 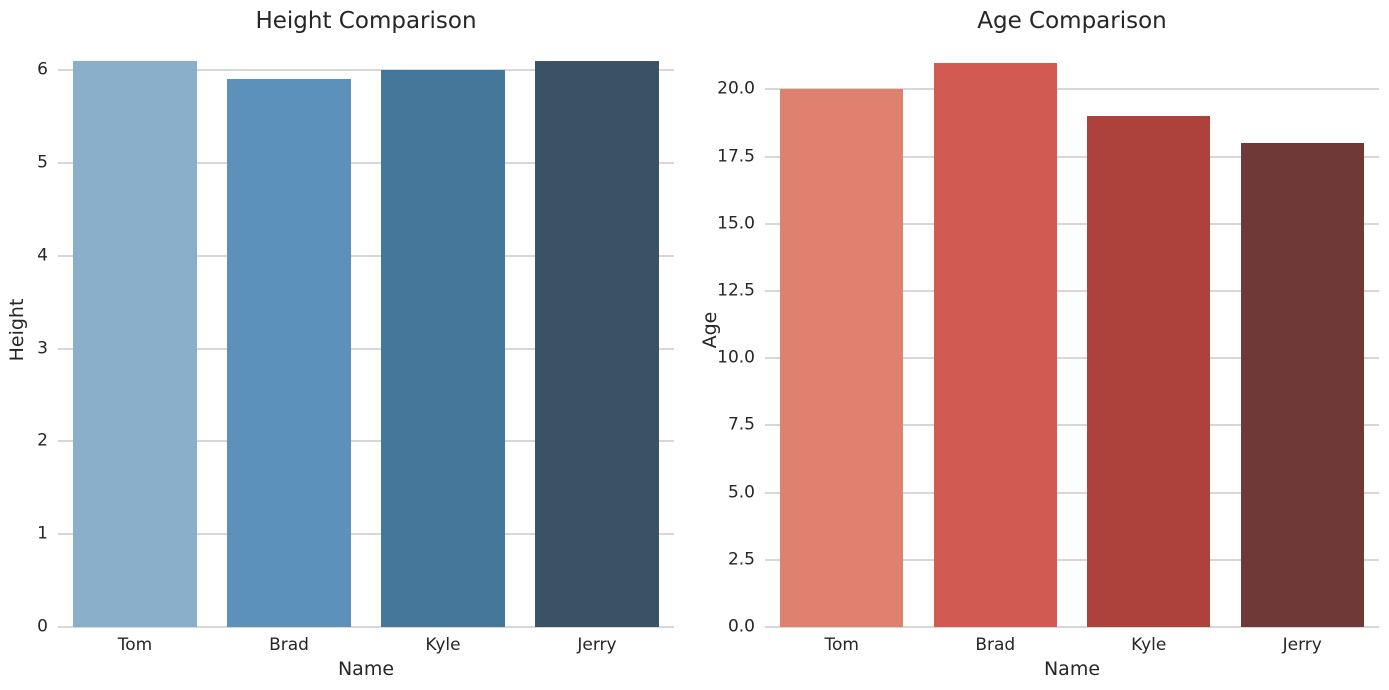 What do you see at coordinates (42, 440) in the screenshot?
I see `y-tick-label: 2` at bounding box center [42, 440].